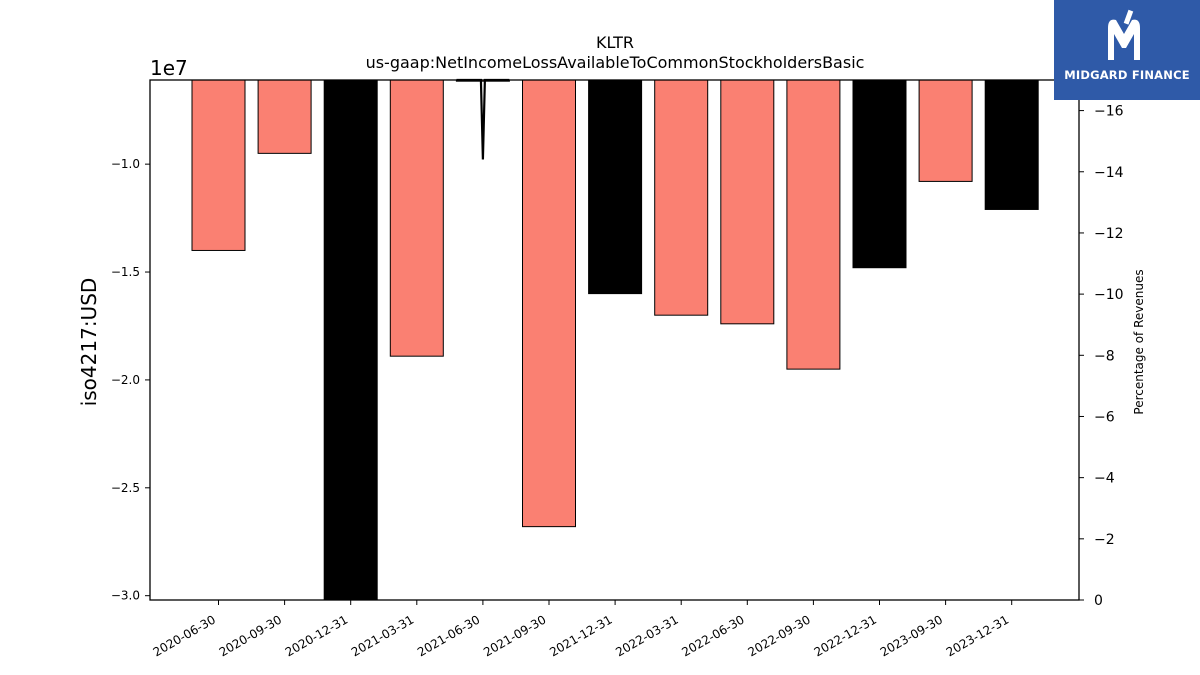  Describe the element at coordinates (1104, 540) in the screenshot. I see `y2-tick-label: −2` at that location.